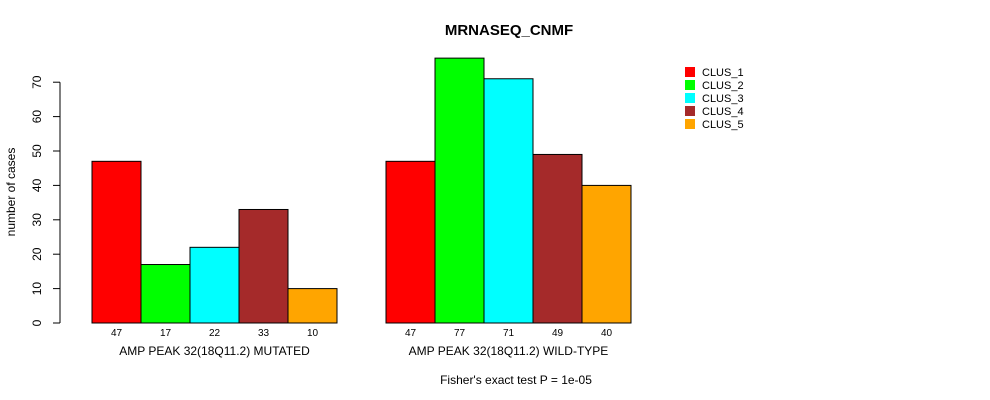 Image resolution: width=990 pixels, height=400 pixels. Describe the element at coordinates (214, 351) in the screenshot. I see `group-label: AMP PEAK 32(18Q11.2) MUTATED` at that location.